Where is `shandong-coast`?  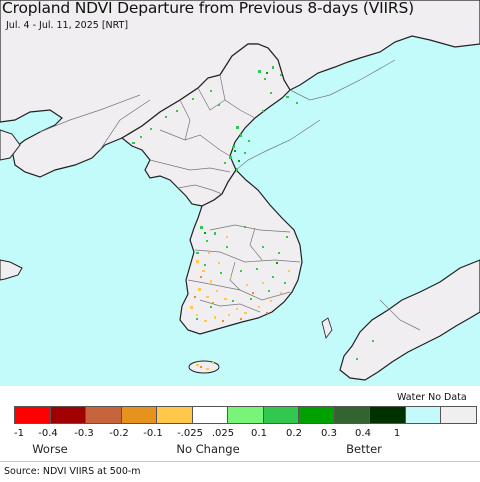 shandong-coast is located at coordinates (11, 270).